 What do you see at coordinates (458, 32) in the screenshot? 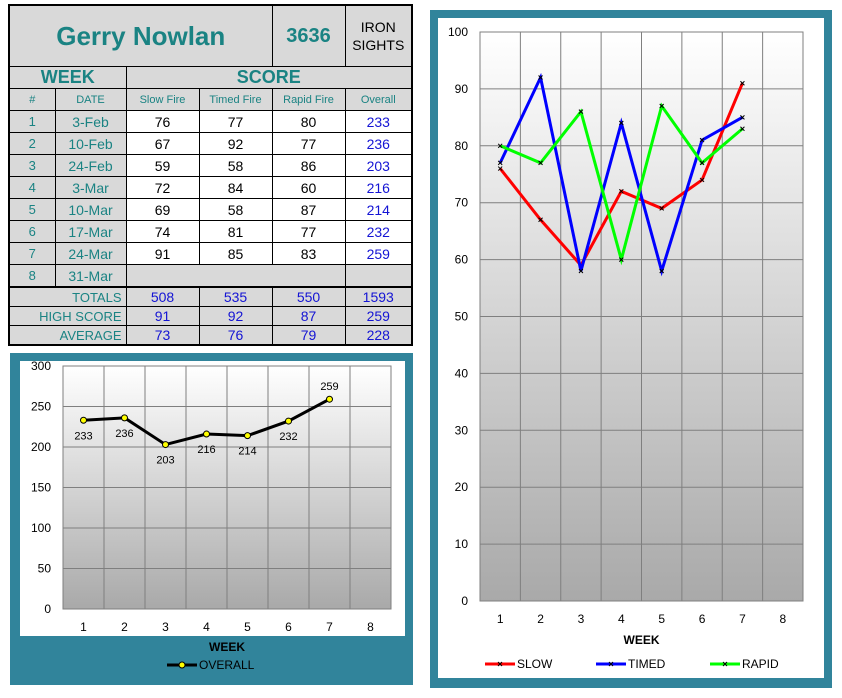
I see `y-tick-label: 100` at bounding box center [458, 32].